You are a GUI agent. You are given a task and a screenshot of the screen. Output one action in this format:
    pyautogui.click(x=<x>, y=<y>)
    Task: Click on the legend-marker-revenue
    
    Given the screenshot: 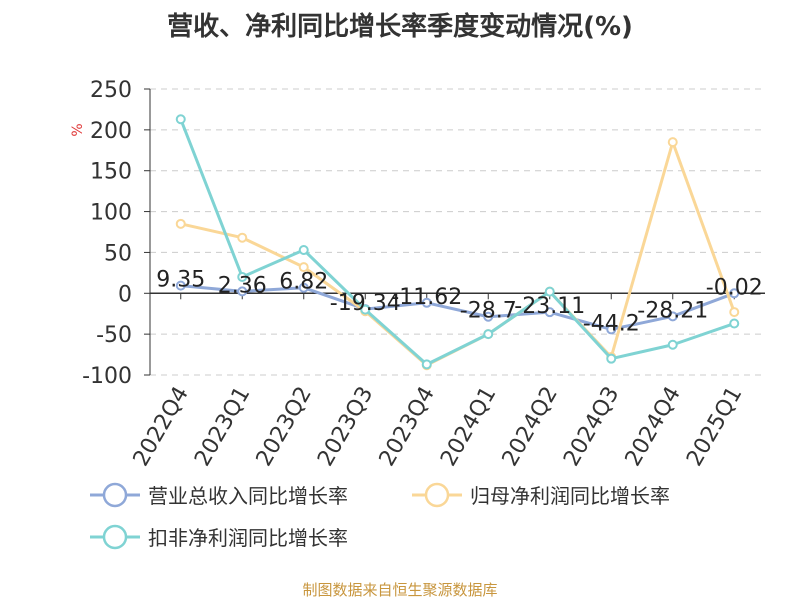 What is the action you would take?
    pyautogui.click(x=115, y=494)
    